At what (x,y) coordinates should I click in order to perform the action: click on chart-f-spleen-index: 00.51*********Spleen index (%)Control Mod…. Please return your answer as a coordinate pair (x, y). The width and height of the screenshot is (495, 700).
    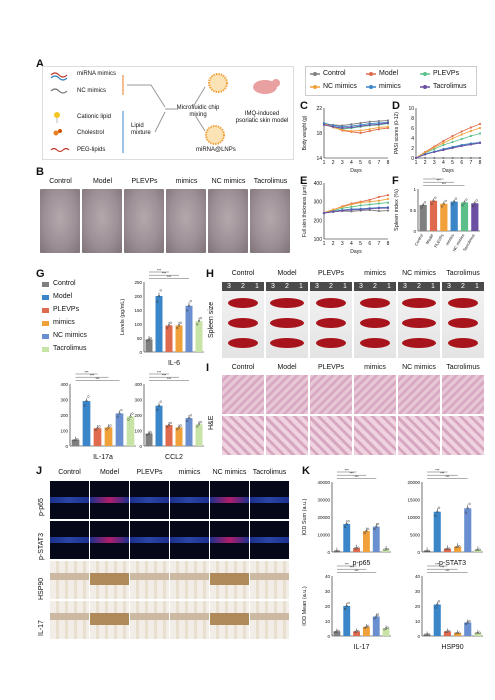
    Looking at the image, I should click on (437, 214).